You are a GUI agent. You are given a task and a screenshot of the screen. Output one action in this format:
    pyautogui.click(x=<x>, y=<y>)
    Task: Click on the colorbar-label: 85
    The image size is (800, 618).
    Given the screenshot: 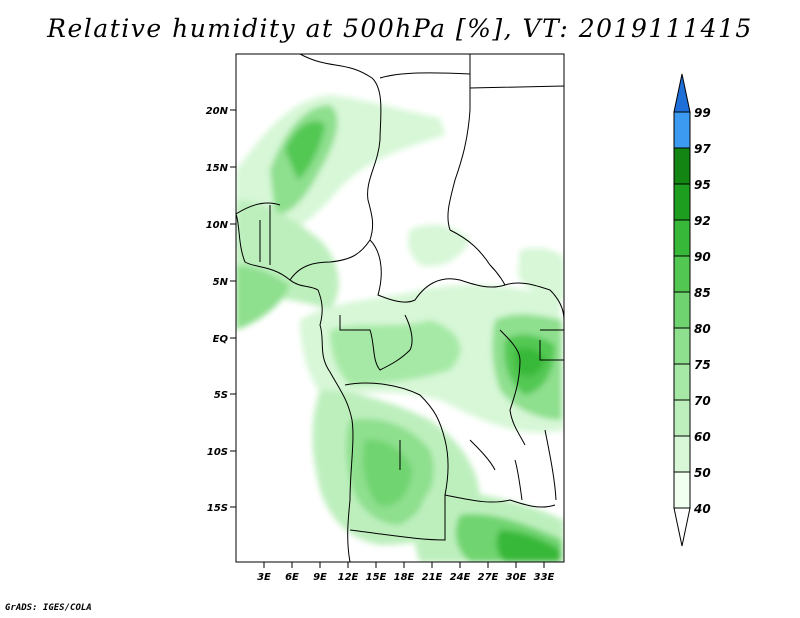 What is the action you would take?
    pyautogui.click(x=702, y=293)
    